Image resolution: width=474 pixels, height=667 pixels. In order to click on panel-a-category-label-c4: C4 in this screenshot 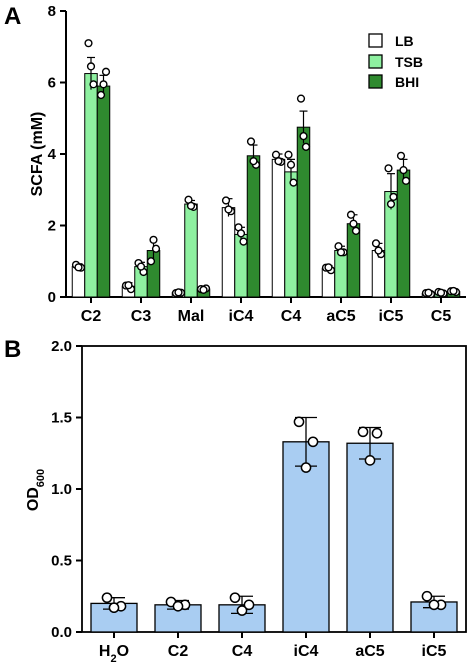, I will do `click(291, 316)`.